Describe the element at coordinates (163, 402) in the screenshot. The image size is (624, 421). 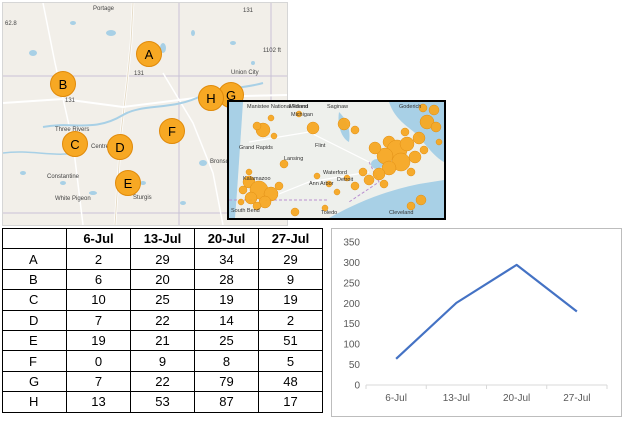
I see `table-cell: 53` at that location.